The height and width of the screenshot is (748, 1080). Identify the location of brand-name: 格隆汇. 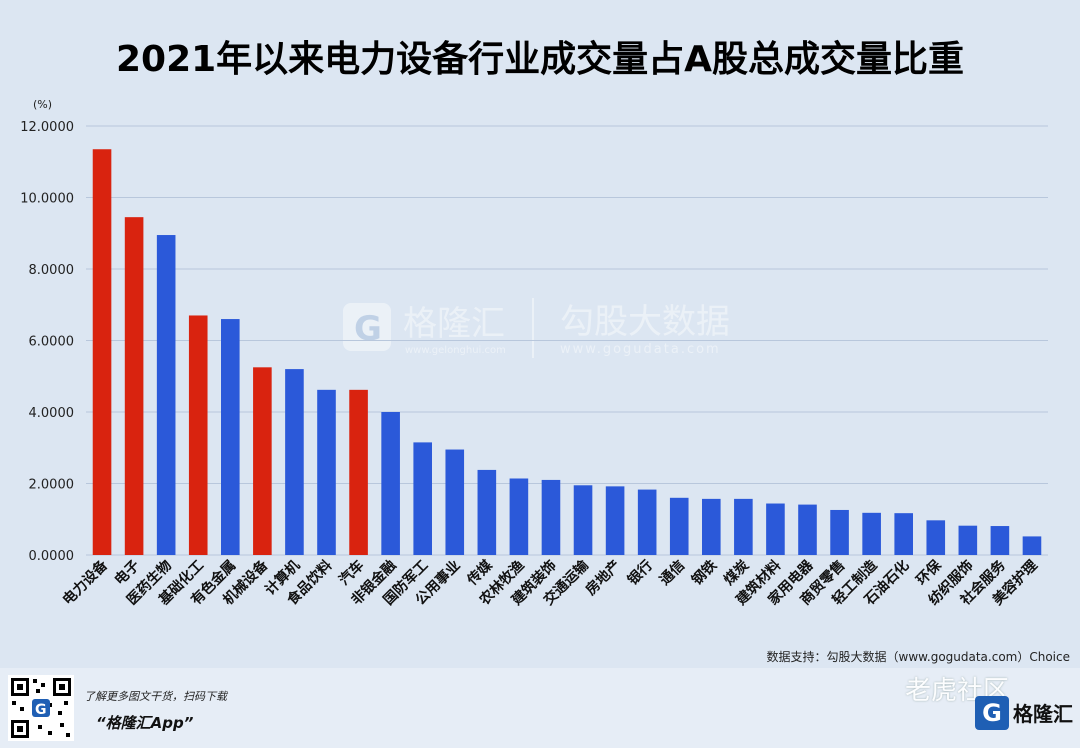
(1043, 714).